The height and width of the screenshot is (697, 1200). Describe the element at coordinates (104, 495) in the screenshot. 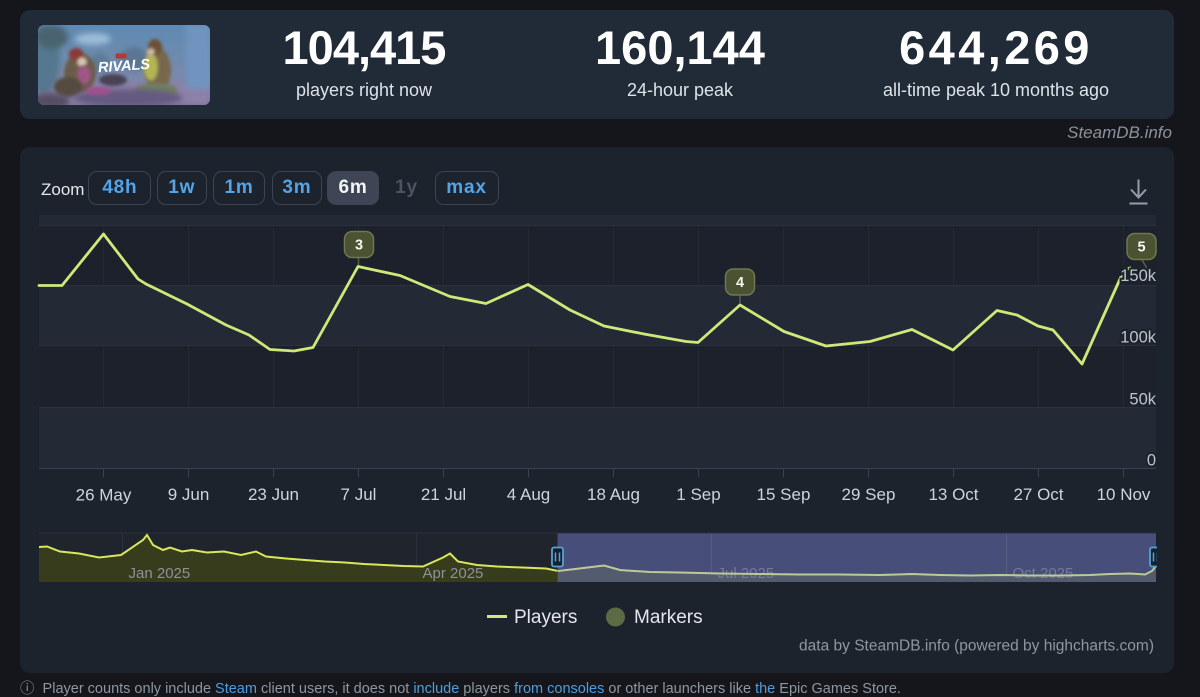

I see `svg-text: 26 May` at that location.